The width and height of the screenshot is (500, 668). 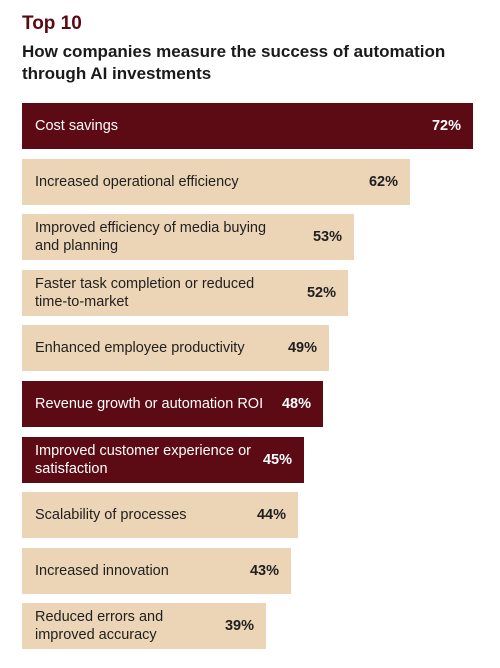 What do you see at coordinates (239, 626) in the screenshot?
I see `bar-value-label: 39%` at bounding box center [239, 626].